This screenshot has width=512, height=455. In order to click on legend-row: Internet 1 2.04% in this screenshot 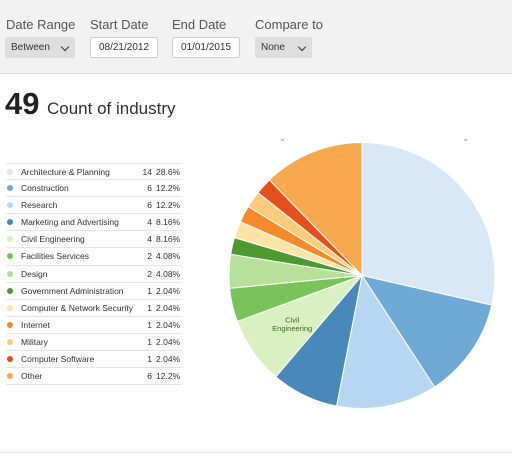, I will do `click(94, 325)`.